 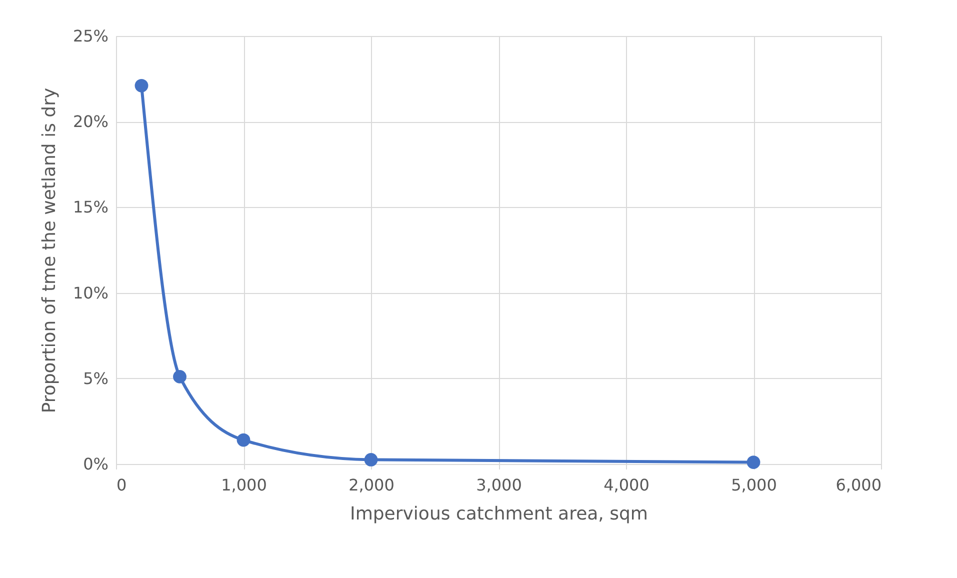 What do you see at coordinates (754, 485) in the screenshot?
I see `x-tick-label: 5,000` at bounding box center [754, 485].